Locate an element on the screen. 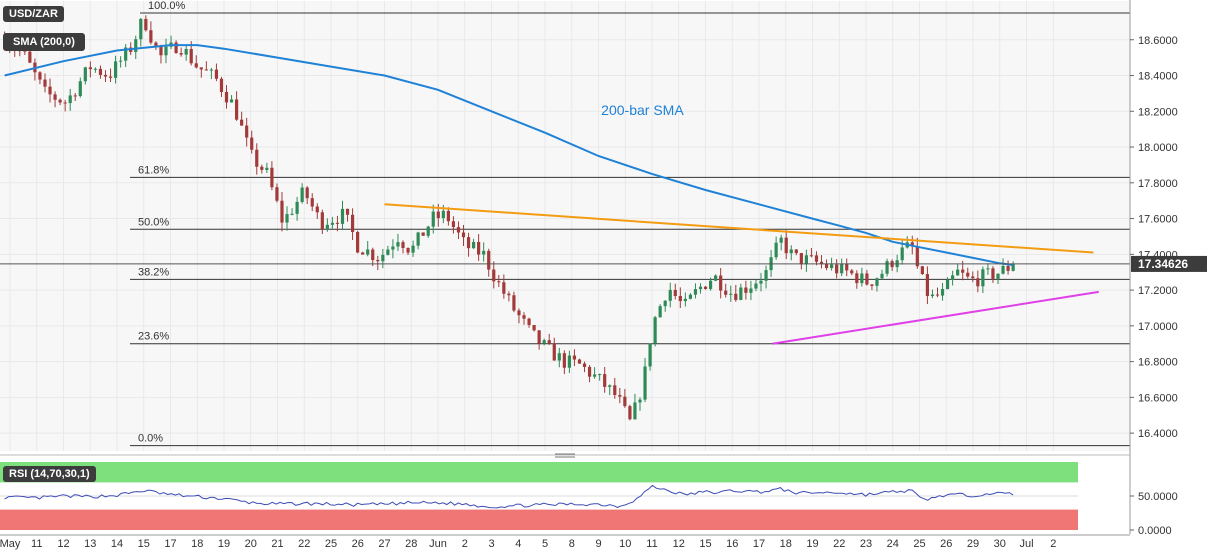 The image size is (1207, 555). sma-indicator-label: SMA (200,0) is located at coordinates (44, 42).